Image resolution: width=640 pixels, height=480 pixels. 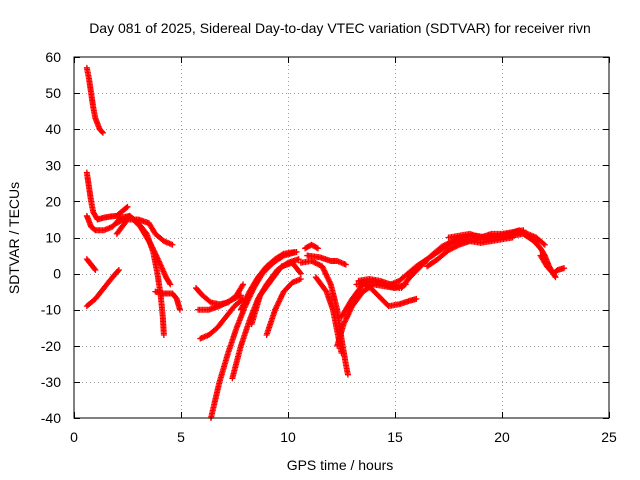 I want to click on y-tick-label: 40, so click(x=53, y=129).